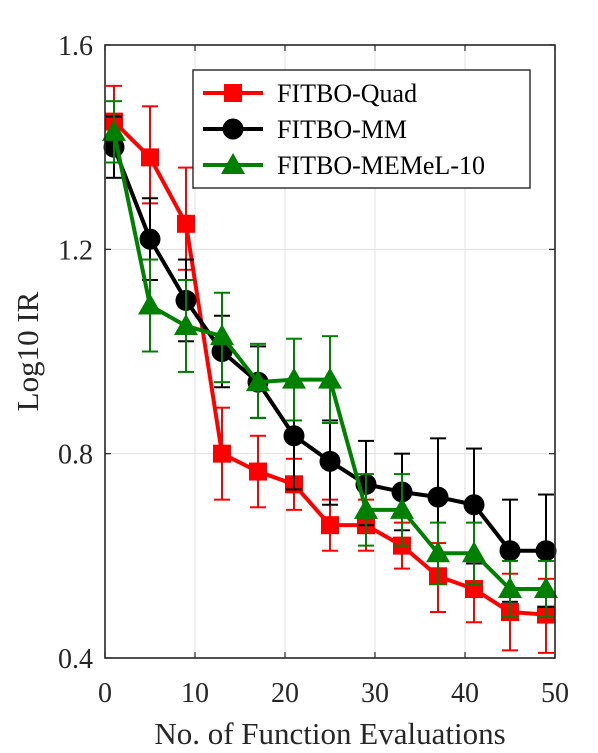  Describe the element at coordinates (105, 693) in the screenshot. I see `x-tick-label: 0` at that location.